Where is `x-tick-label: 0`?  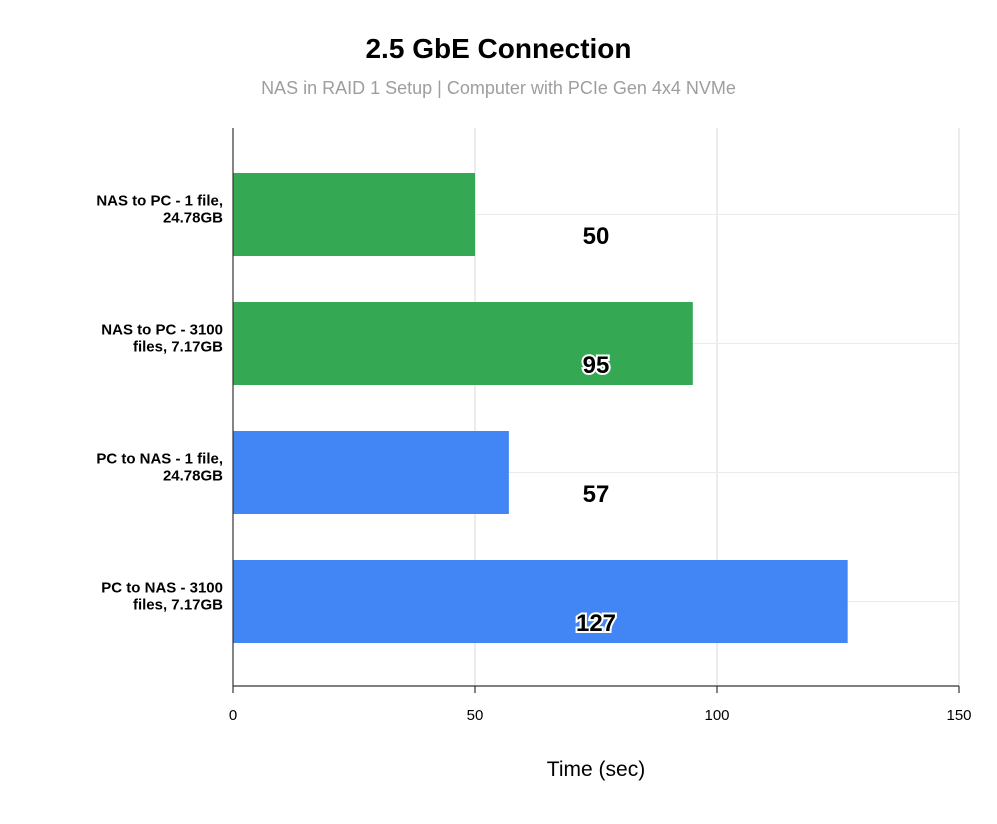
x-tick-label: 0 is located at coordinates (233, 715).